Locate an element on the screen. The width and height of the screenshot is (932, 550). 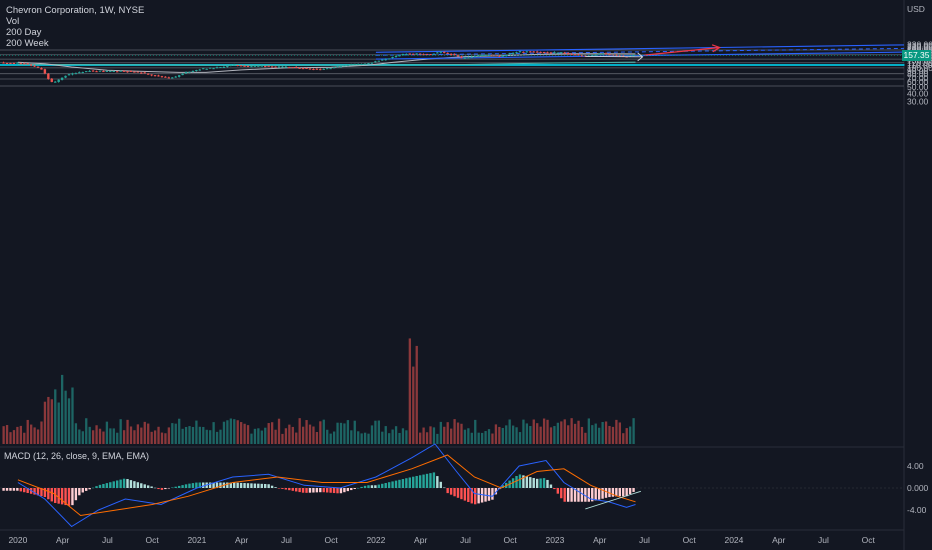
indicator-vol: Vol is located at coordinates (13, 21).